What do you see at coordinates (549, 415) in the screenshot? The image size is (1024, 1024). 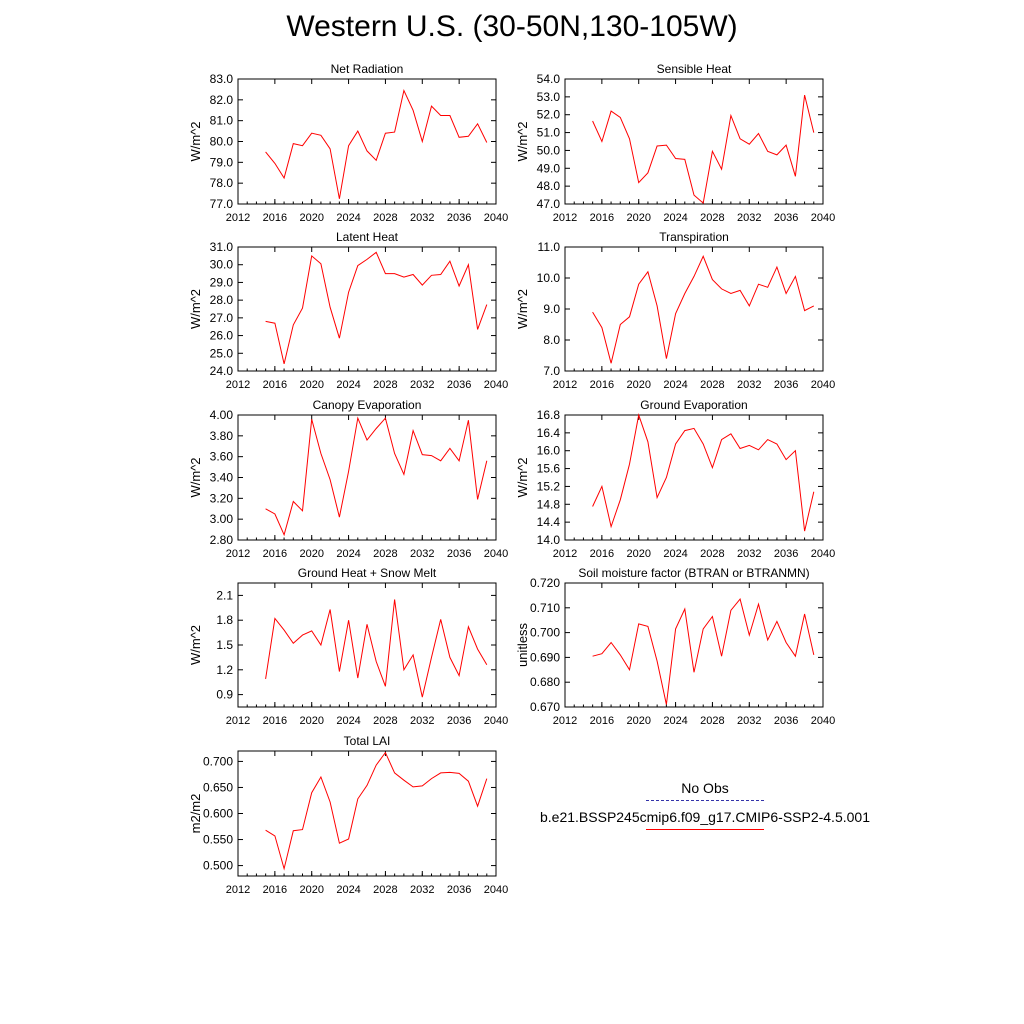 I see `y-tick-label: 16.8` at bounding box center [549, 415].